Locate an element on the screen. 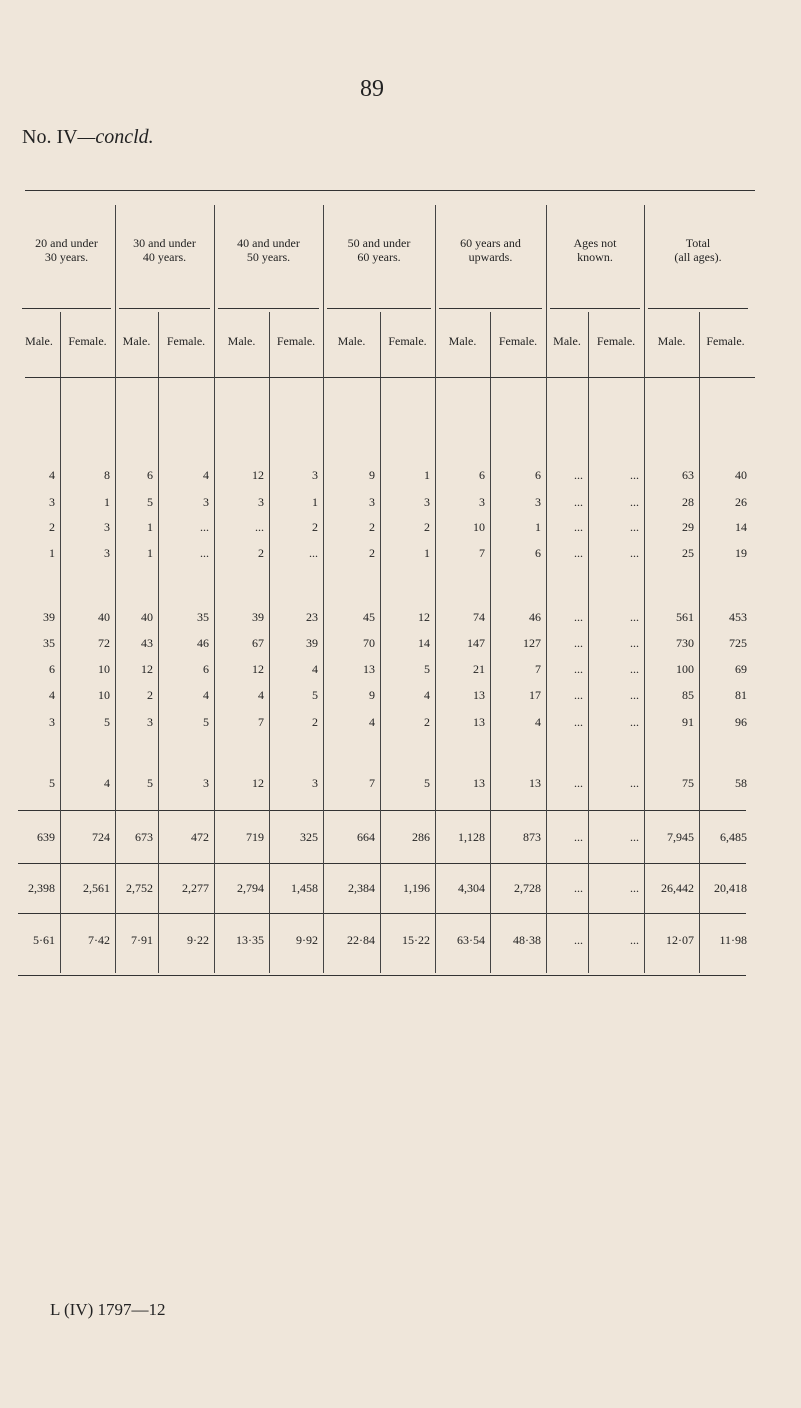 The width and height of the screenshot is (801, 1408). table-cell: 453 is located at coordinates (738, 617).